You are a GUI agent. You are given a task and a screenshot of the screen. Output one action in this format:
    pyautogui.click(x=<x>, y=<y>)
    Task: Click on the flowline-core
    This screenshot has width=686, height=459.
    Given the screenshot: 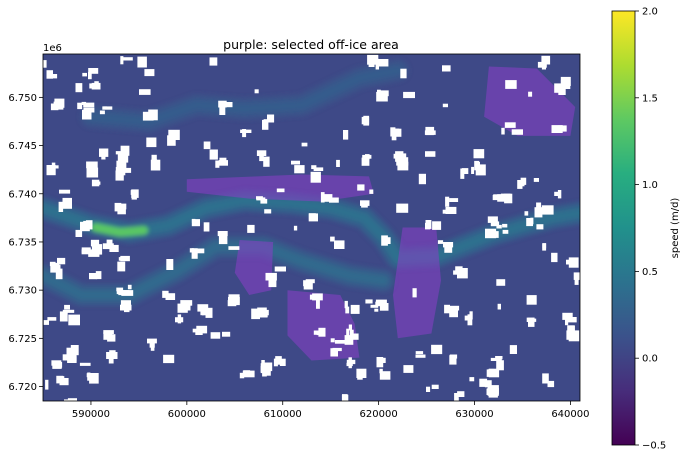 What is the action you would take?
    pyautogui.click(x=216, y=271)
    